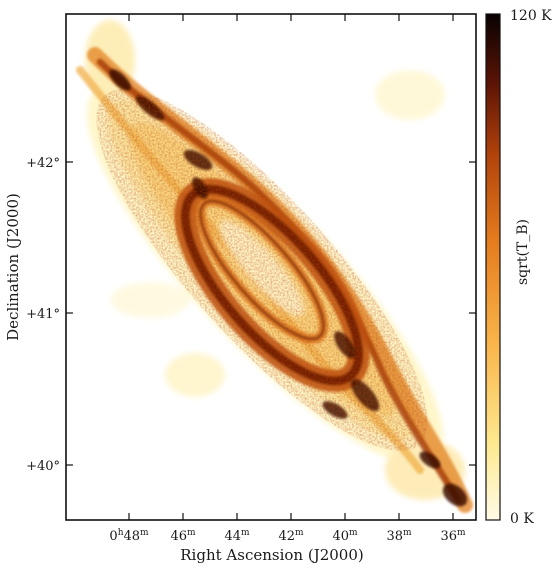  Describe the element at coordinates (43, 163) in the screenshot. I see `y-tick-label: +42°` at that location.